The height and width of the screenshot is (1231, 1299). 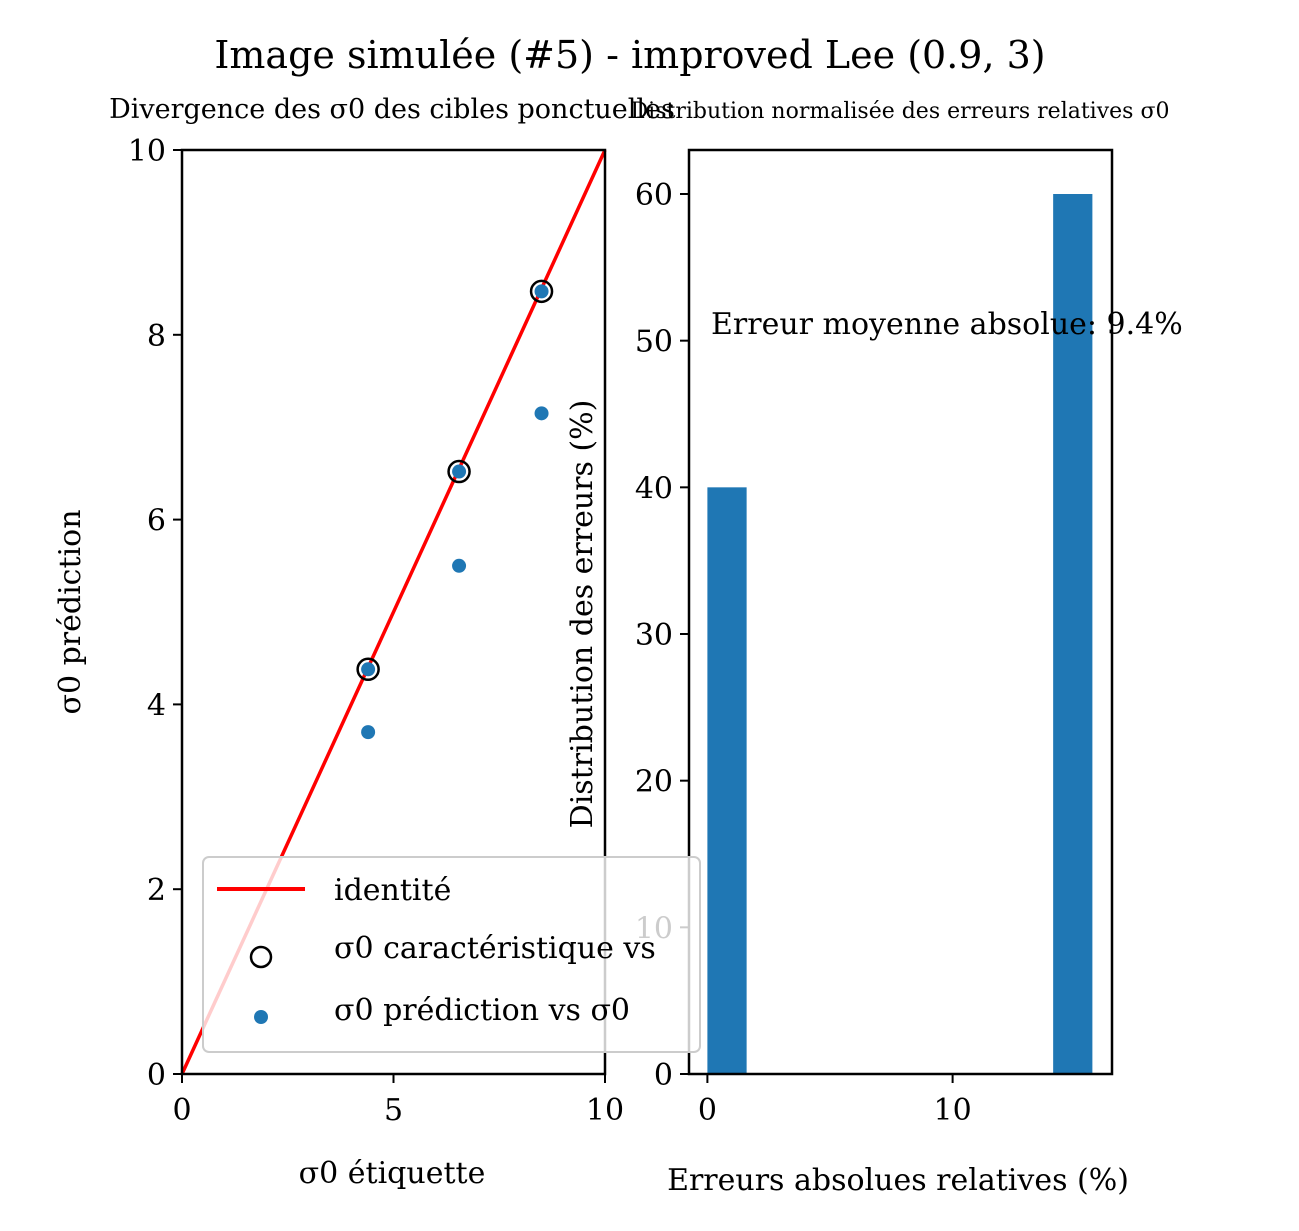 I want to click on scatter-x-axis-label: σ0 étiquette, so click(x=392, y=1173).